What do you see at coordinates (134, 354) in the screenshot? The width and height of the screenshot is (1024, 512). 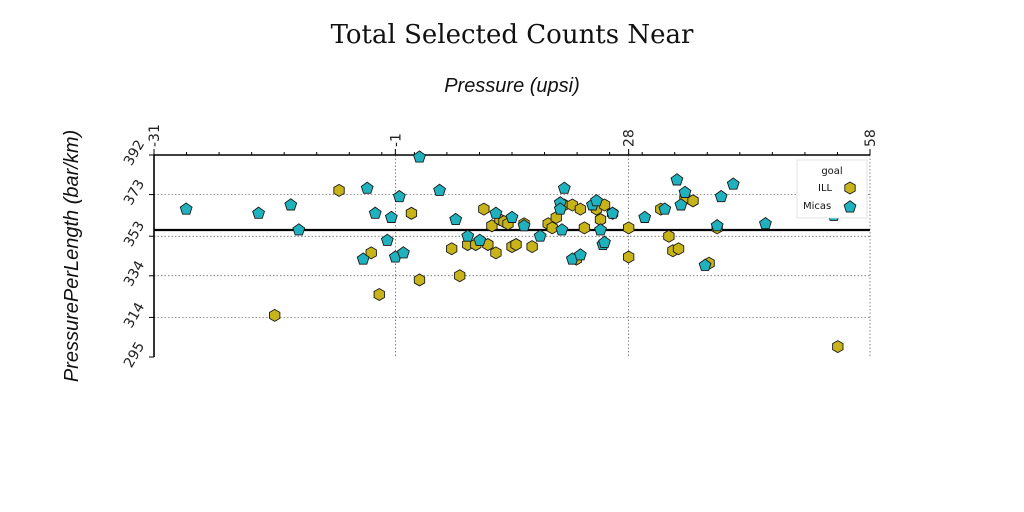 I see `y-tick-label: 295` at bounding box center [134, 354].